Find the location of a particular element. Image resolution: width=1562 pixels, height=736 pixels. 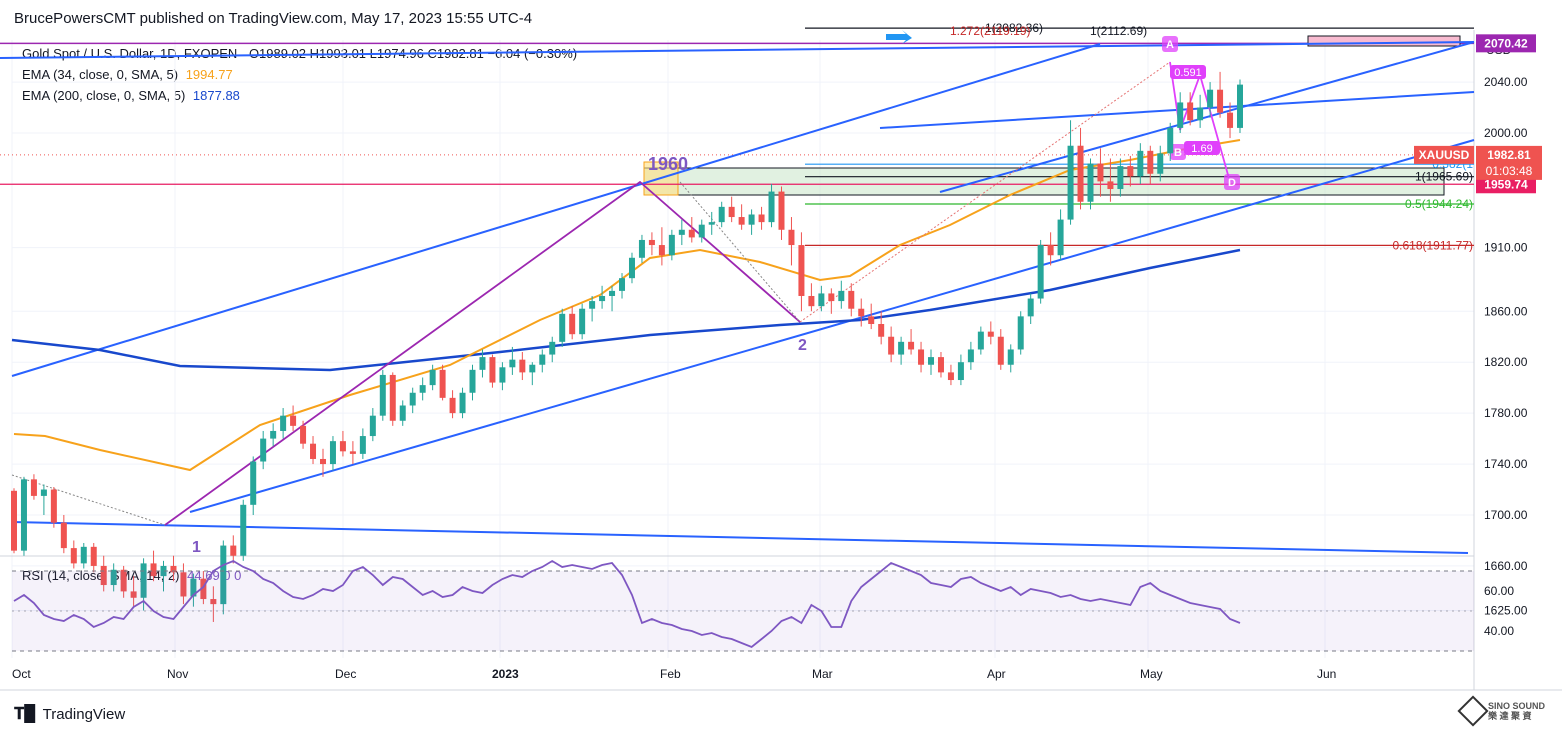

fib-ext-label-1: 1(2112.69) is located at coordinates (1118, 31).